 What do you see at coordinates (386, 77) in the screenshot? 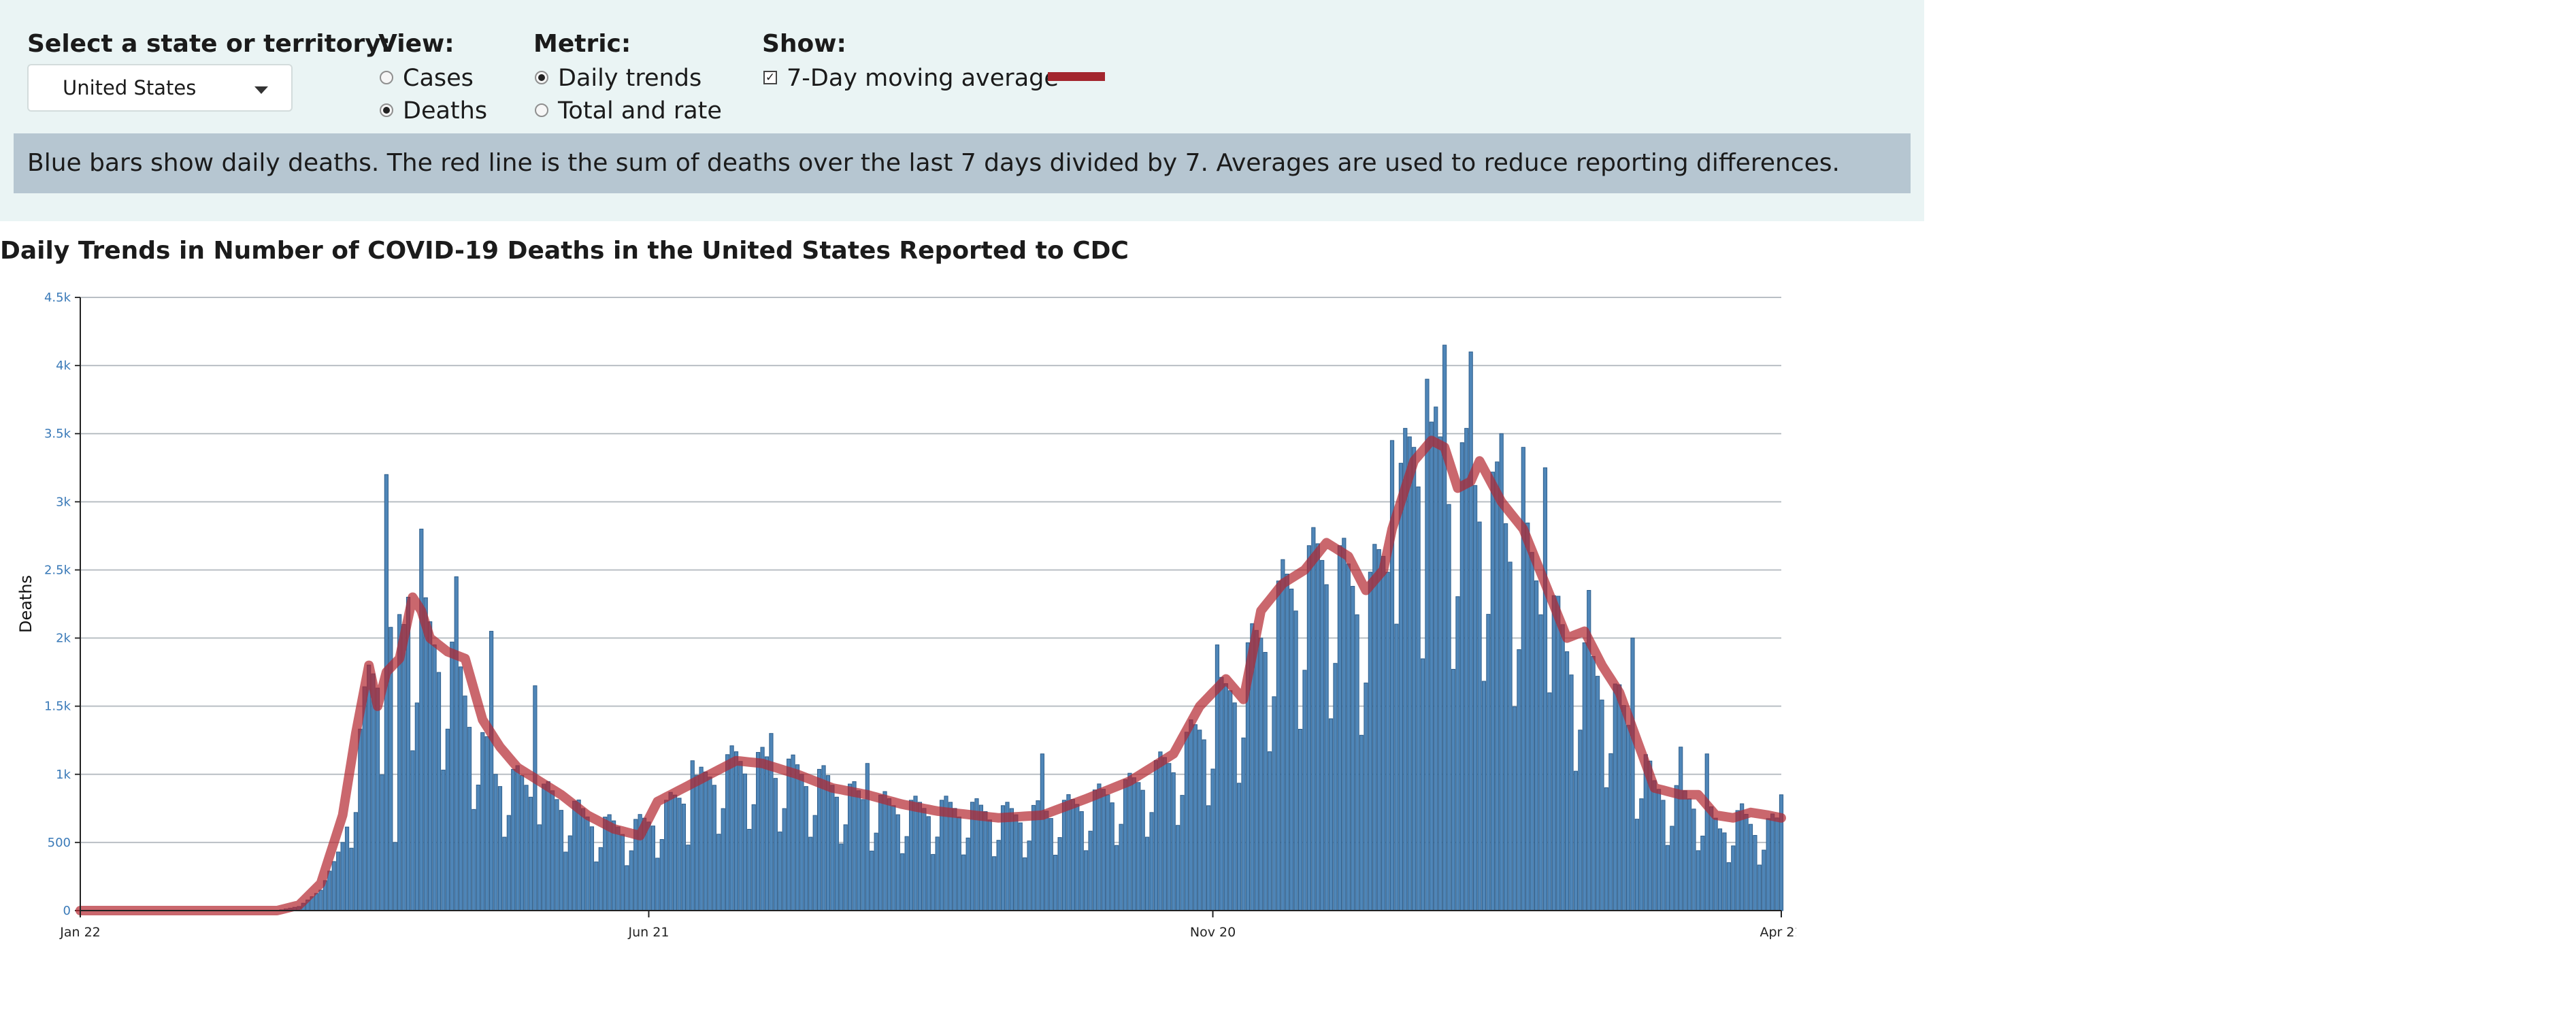
I see `radio-icon` at bounding box center [386, 77].